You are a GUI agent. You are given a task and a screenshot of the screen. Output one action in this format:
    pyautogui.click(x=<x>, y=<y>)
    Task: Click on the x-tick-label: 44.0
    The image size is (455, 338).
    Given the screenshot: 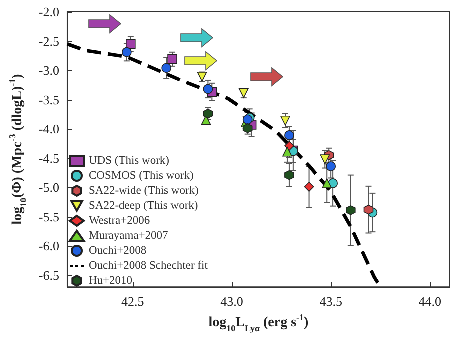 What is the action you would take?
    pyautogui.click(x=430, y=302)
    